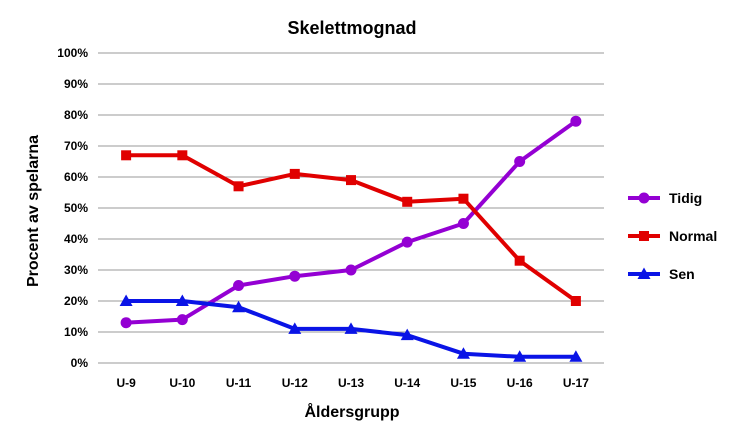  I want to click on series-sen, so click(351, 328).